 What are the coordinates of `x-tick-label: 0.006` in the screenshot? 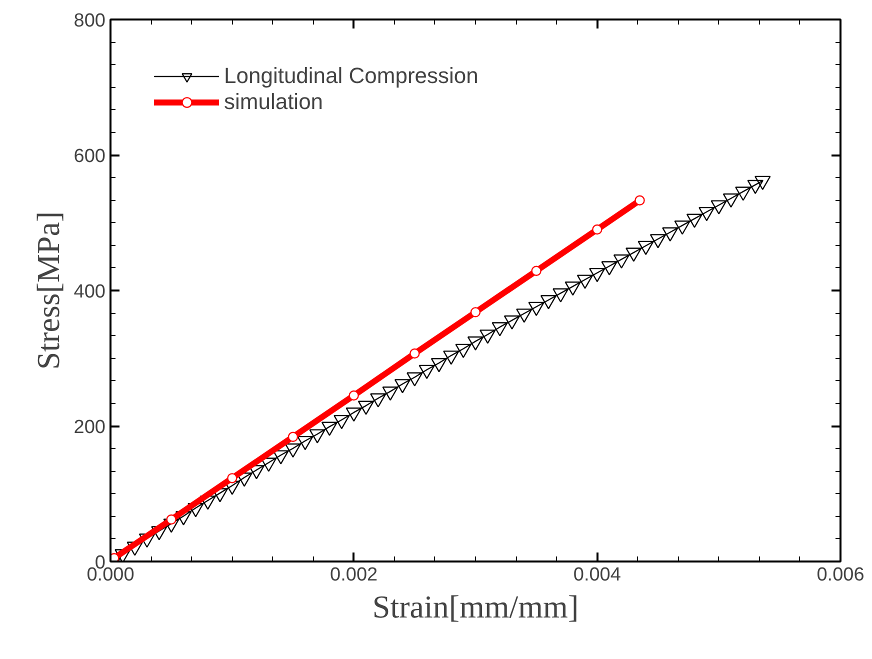 It's located at (840, 575).